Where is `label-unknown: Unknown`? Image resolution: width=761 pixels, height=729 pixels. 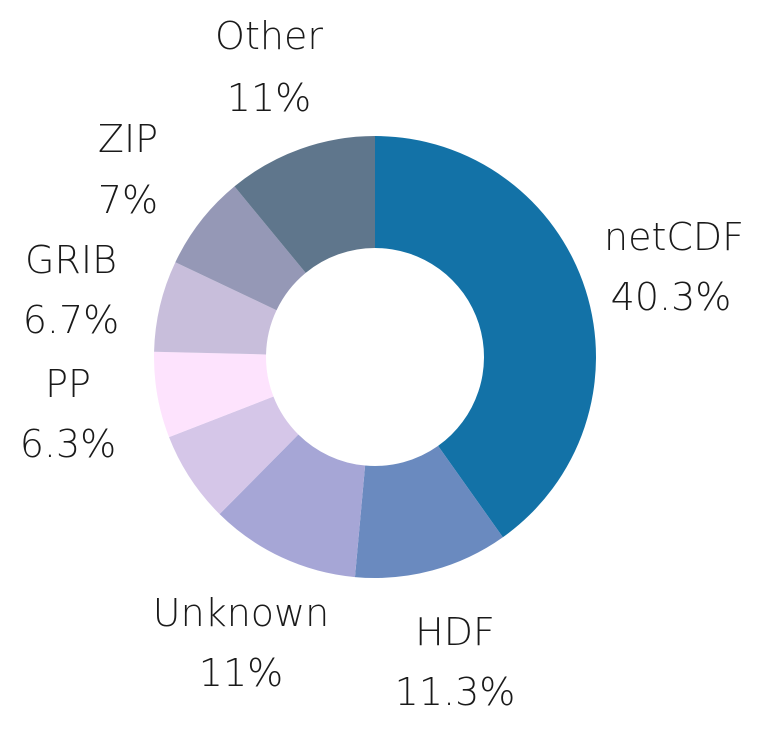
label-unknown: Unknown is located at coordinates (241, 613).